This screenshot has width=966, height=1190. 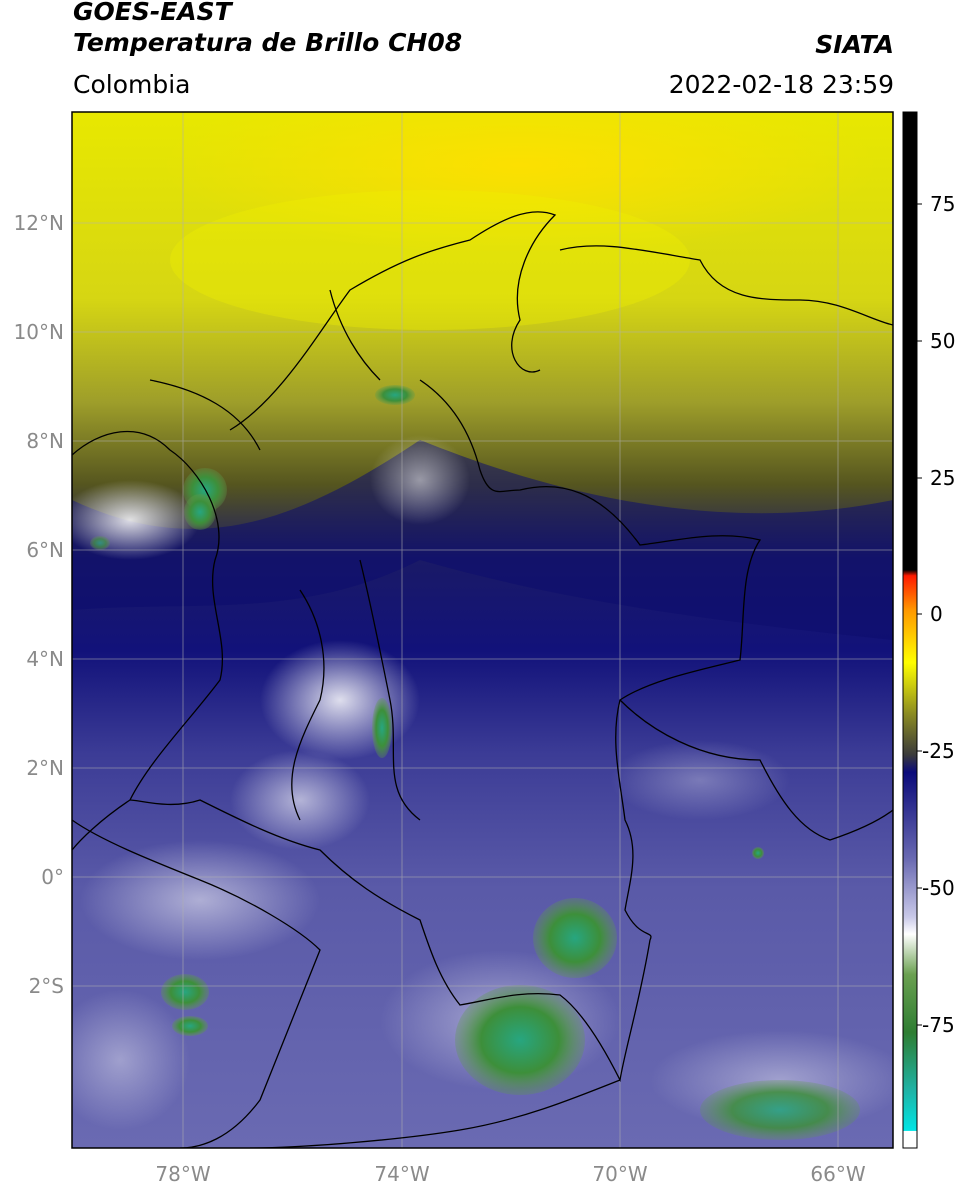 What do you see at coordinates (268, 42) in the screenshot?
I see `product-title: Temperatura de Brillo CH08` at bounding box center [268, 42].